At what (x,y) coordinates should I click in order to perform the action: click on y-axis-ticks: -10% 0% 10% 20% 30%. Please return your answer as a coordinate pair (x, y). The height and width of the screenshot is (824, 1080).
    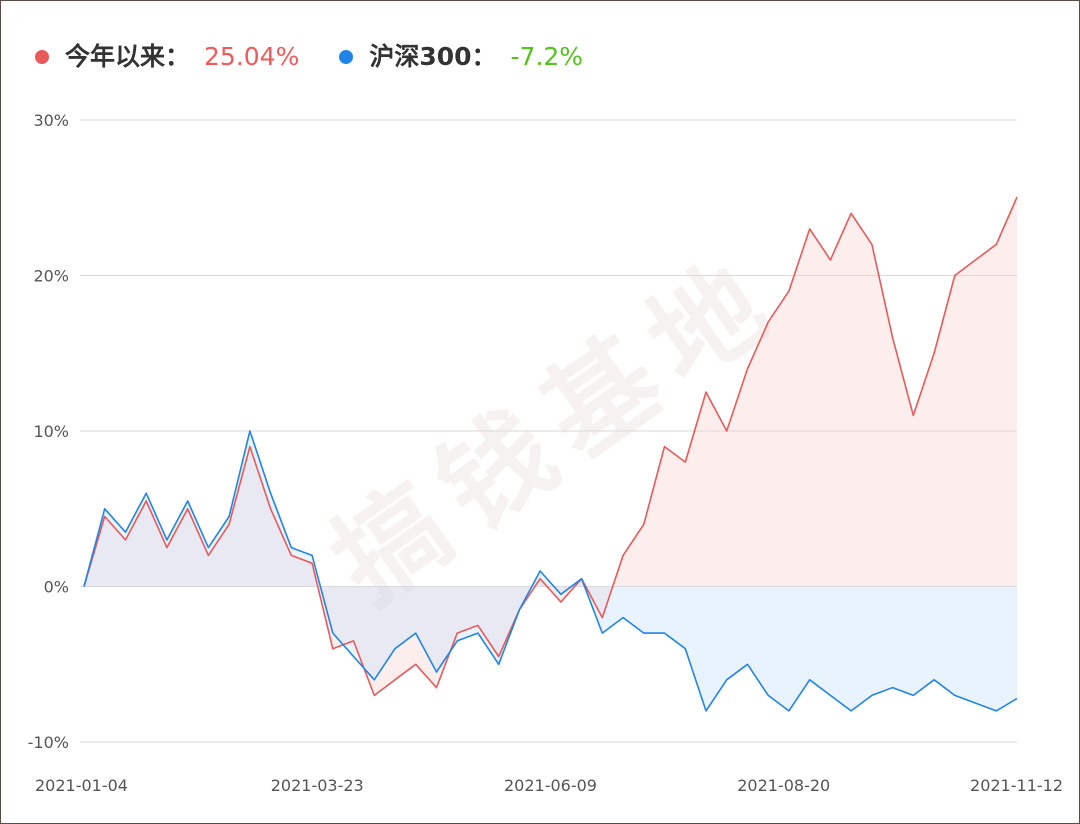
    Looking at the image, I should click on (48, 431).